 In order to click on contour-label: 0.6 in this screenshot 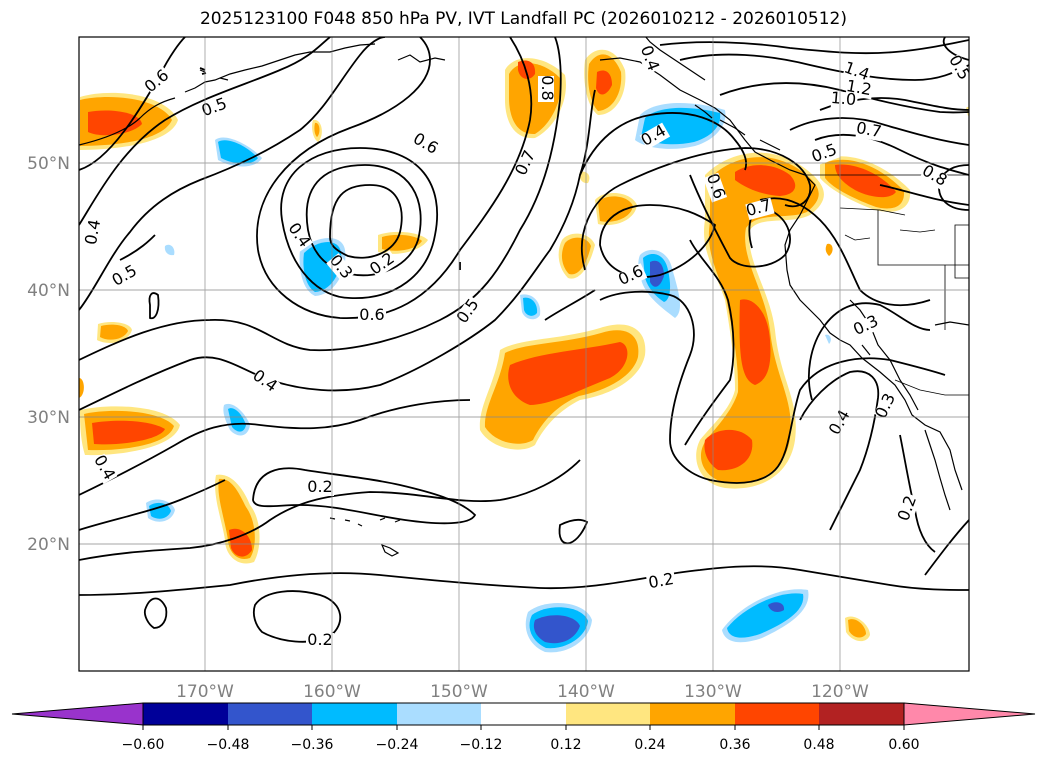, I will do `click(371, 314)`.